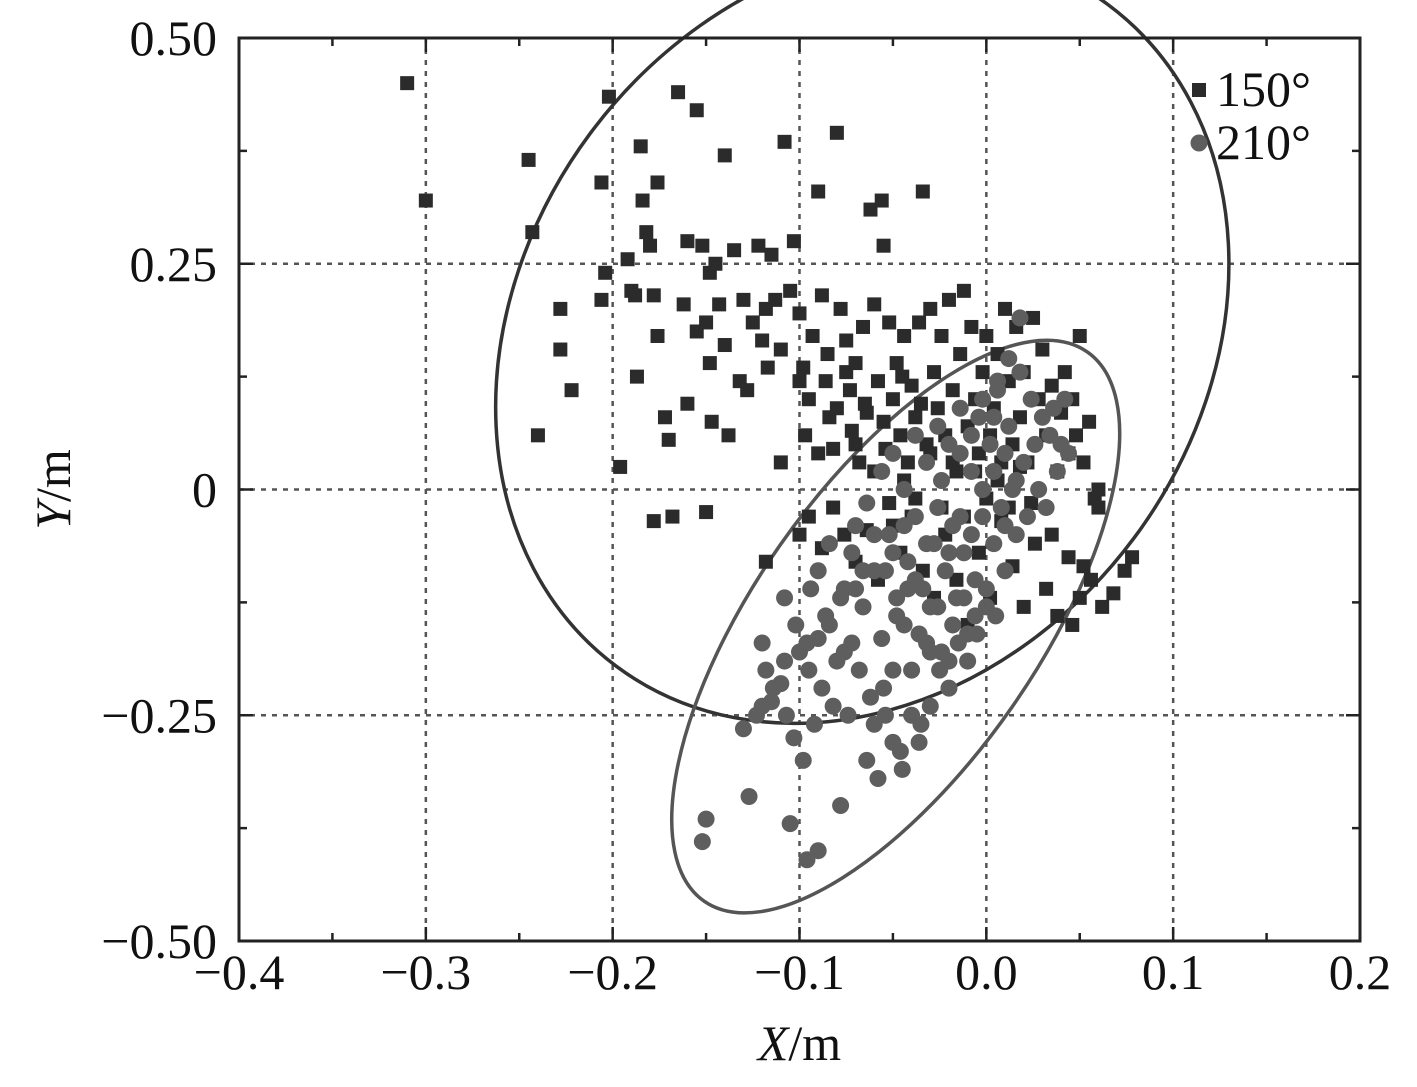 This screenshot has height=1087, width=1417. What do you see at coordinates (174, 38) in the screenshot?
I see `y-tick-label: 0.50` at bounding box center [174, 38].